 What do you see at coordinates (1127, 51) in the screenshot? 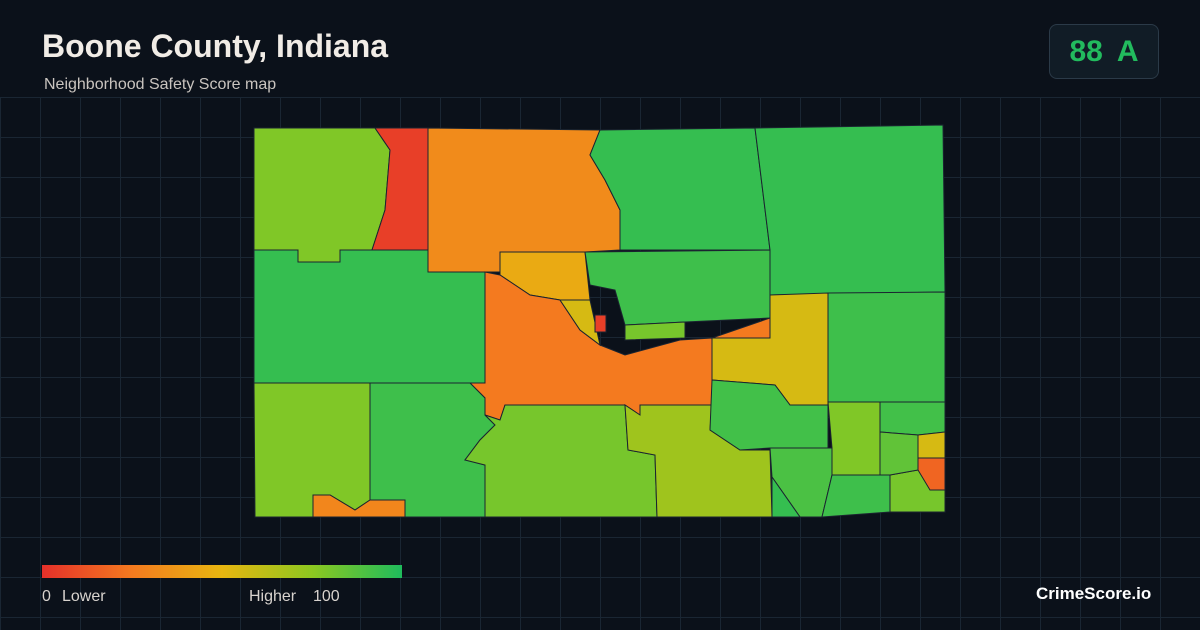
I see `grade: A` at bounding box center [1127, 51].